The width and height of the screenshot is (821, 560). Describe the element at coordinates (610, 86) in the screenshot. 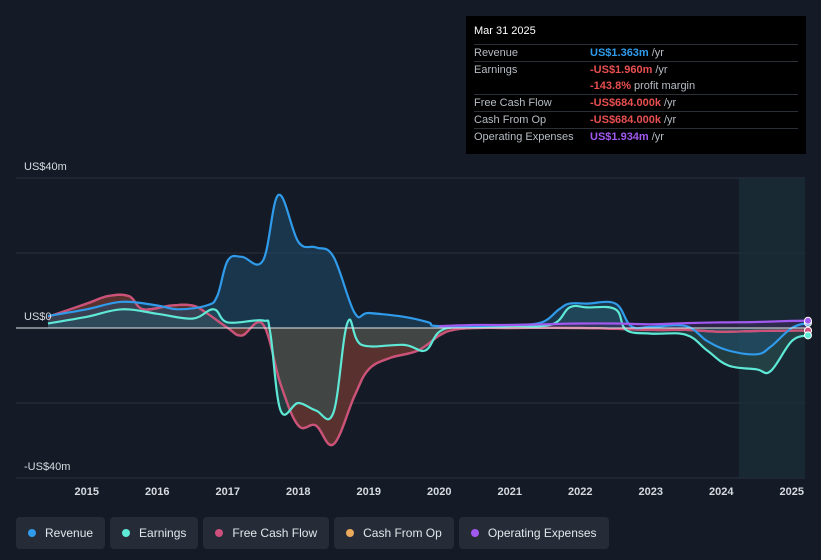

I see `tooltip-row-value: -143.8%` at that location.